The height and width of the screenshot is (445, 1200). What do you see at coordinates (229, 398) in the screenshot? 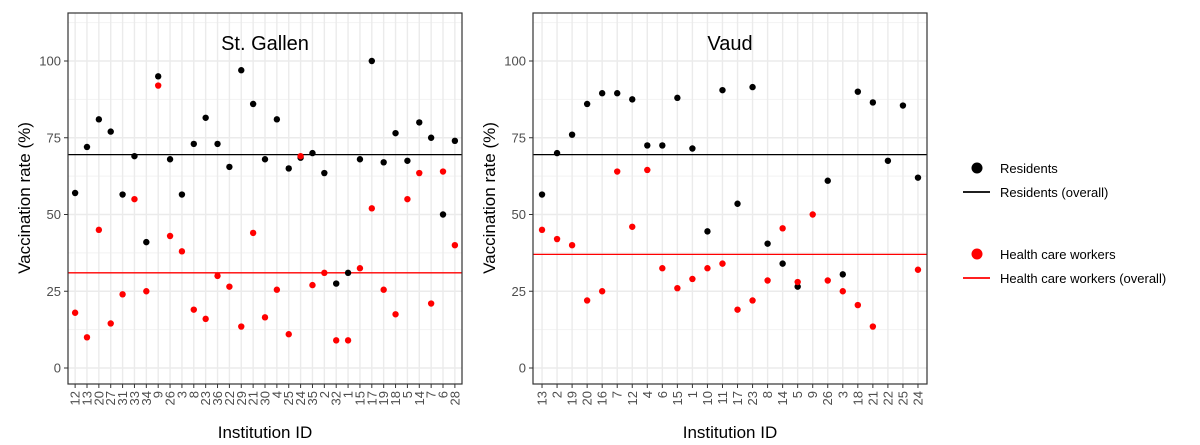
I see `x-tick-label: 22` at bounding box center [229, 398].